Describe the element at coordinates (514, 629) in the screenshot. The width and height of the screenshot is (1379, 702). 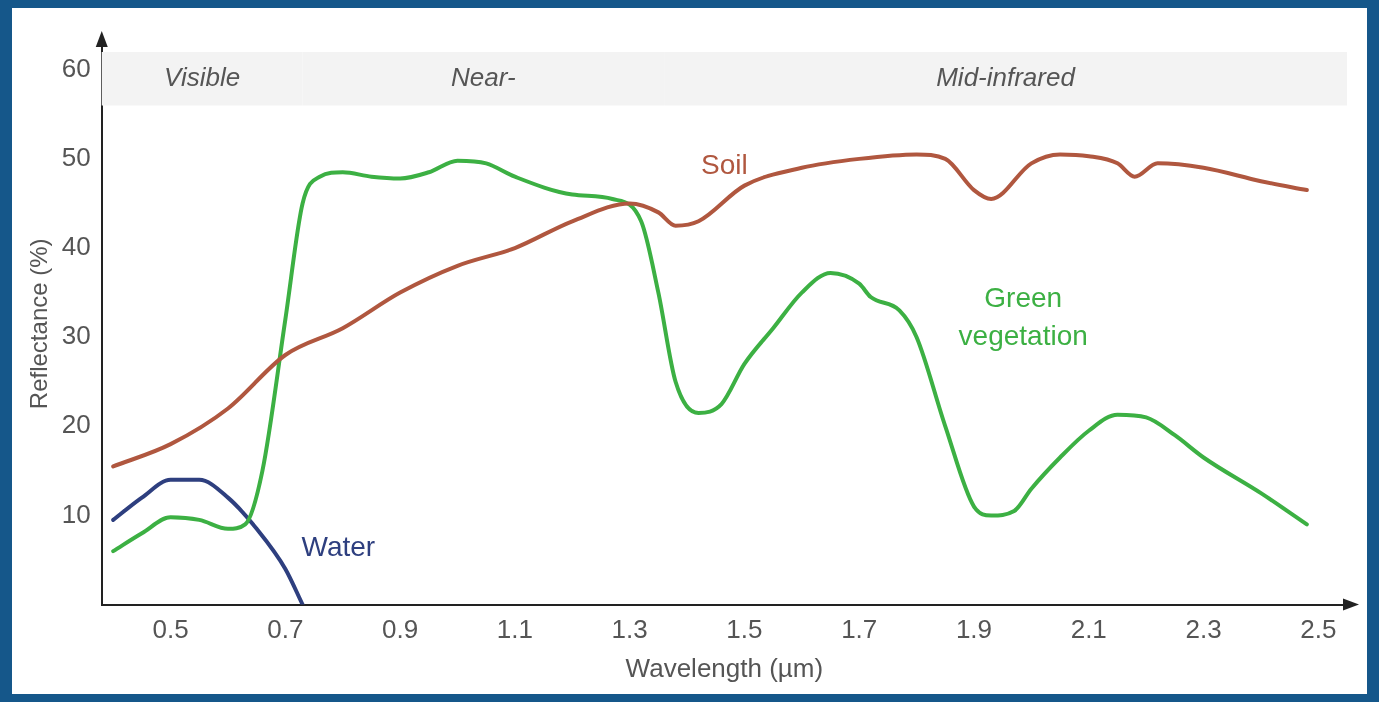
I see `x-tick-label: 1.1` at that location.